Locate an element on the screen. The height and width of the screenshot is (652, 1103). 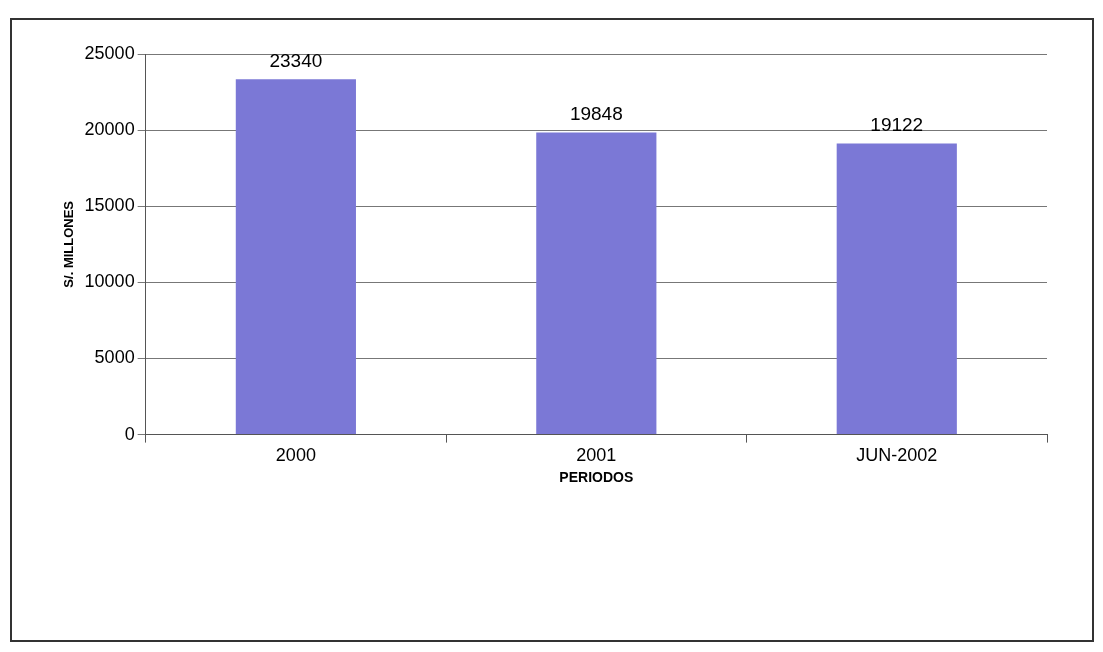
x-tick-label: 2000 is located at coordinates (295, 455).